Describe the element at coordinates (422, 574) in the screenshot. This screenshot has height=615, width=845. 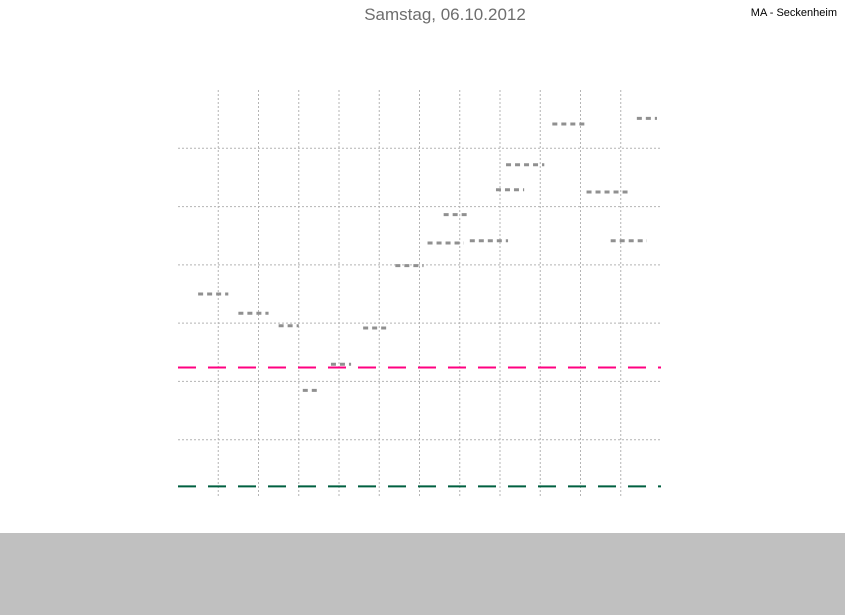
I see `stats-table` at that location.